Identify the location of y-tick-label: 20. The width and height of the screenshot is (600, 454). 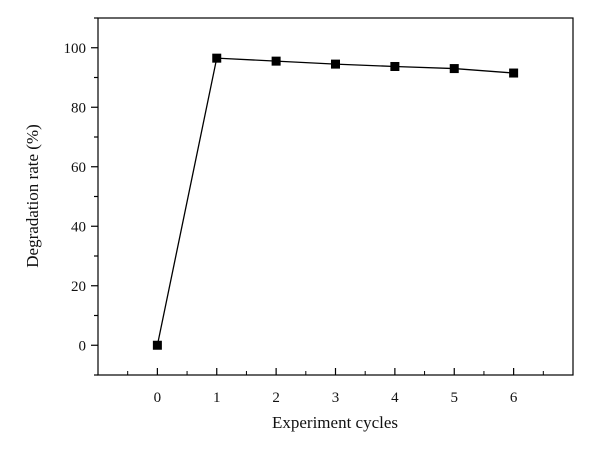
(78, 287).